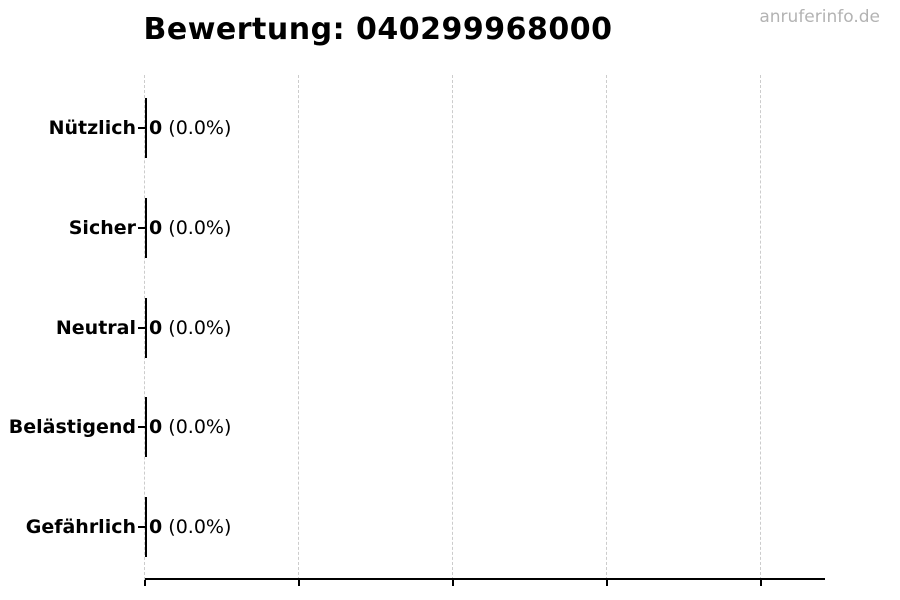 The width and height of the screenshot is (900, 600). Describe the element at coordinates (378, 29) in the screenshot. I see `chart-title: Bewertung: 040299968000` at that location.